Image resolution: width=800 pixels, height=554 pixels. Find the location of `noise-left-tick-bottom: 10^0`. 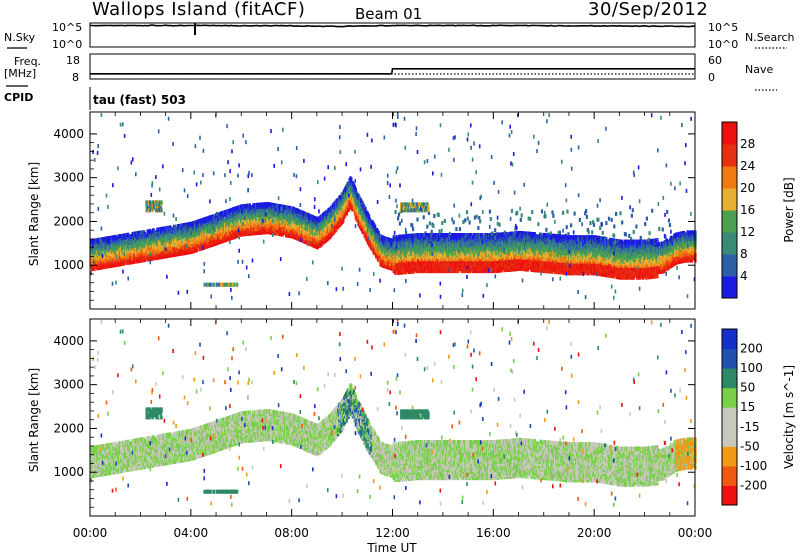

noise-left-tick-bottom: 10^0 is located at coordinates (67, 44).